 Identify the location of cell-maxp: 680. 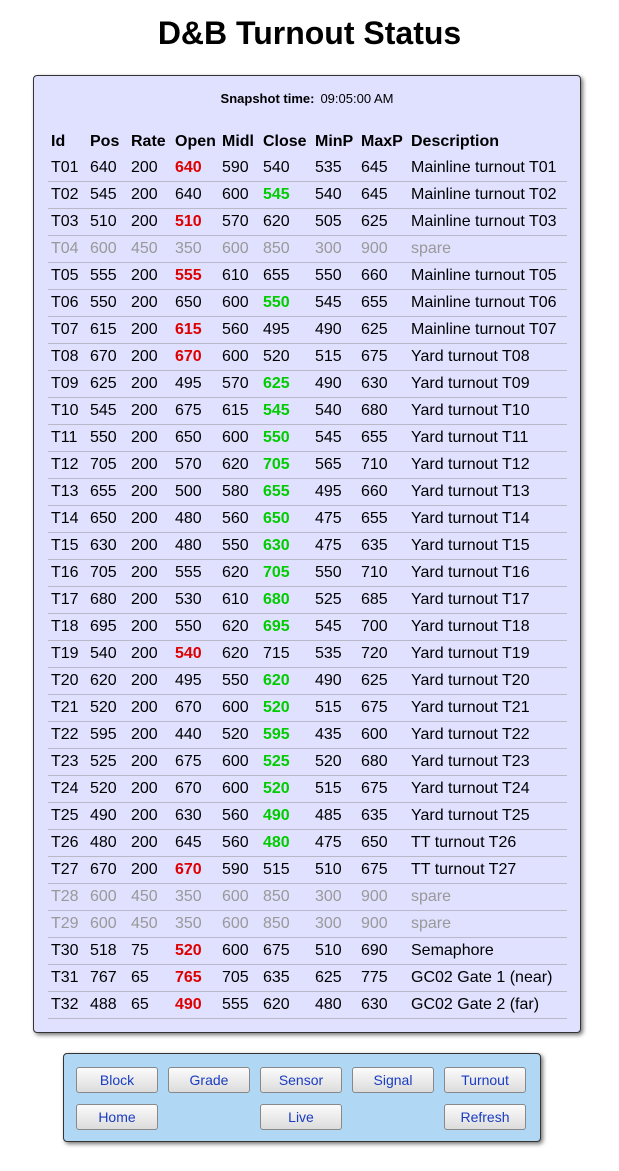
(383, 411).